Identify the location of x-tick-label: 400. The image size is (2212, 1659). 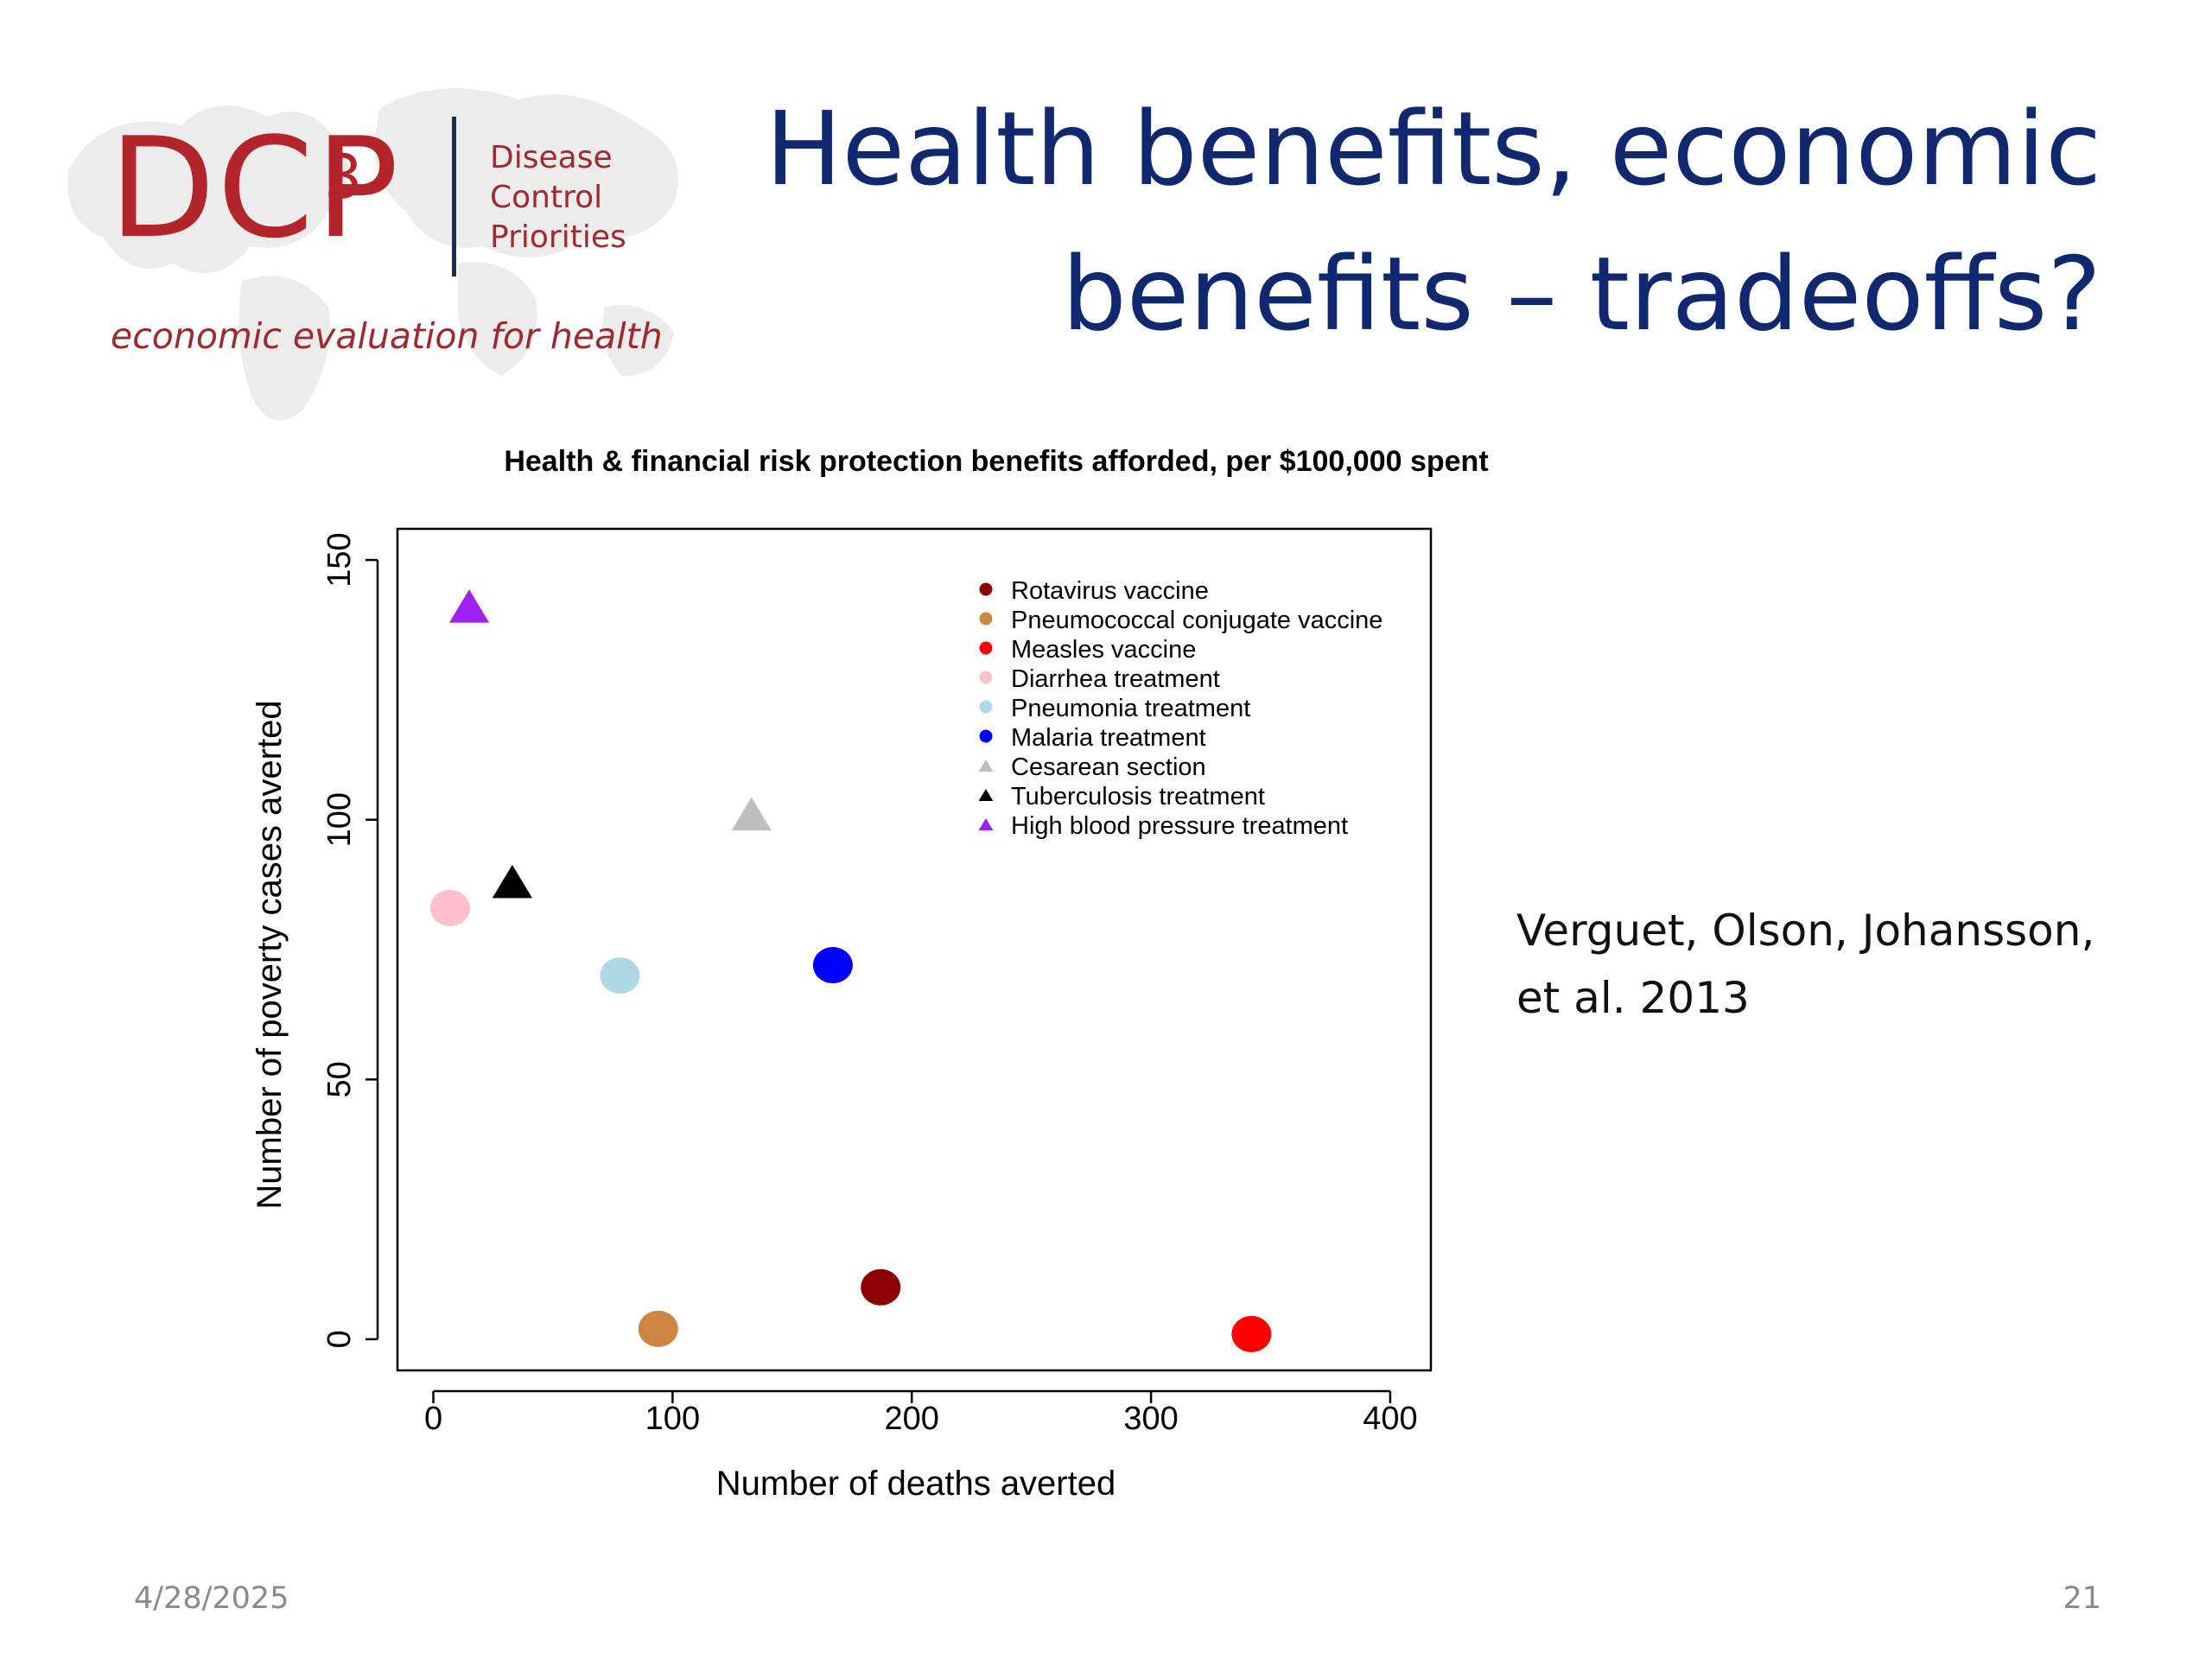
(1390, 1419).